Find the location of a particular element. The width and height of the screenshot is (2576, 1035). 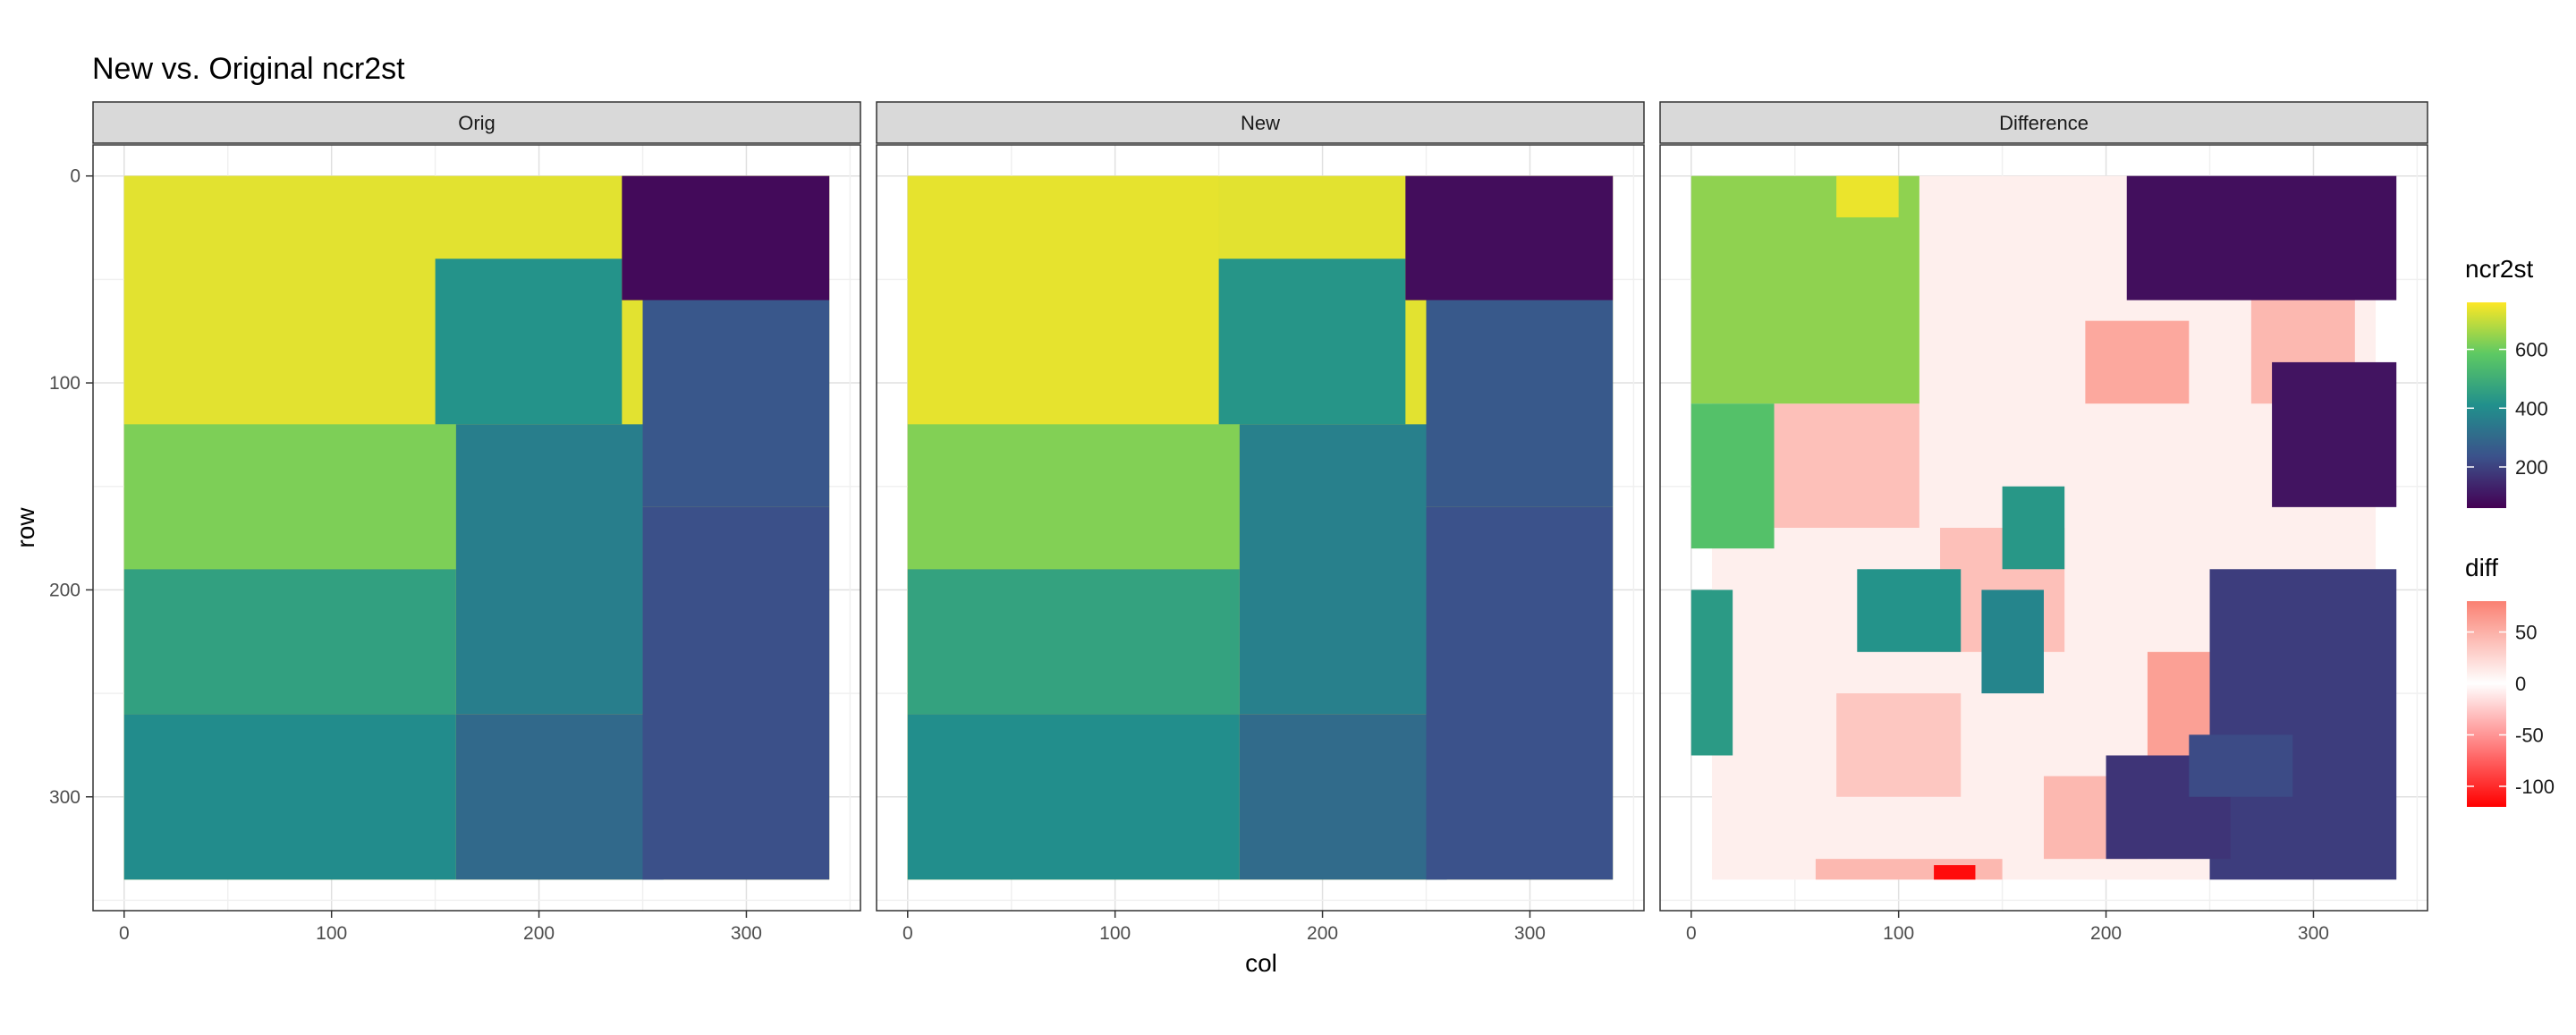

legend-tick-label: 0 is located at coordinates (2520, 684).